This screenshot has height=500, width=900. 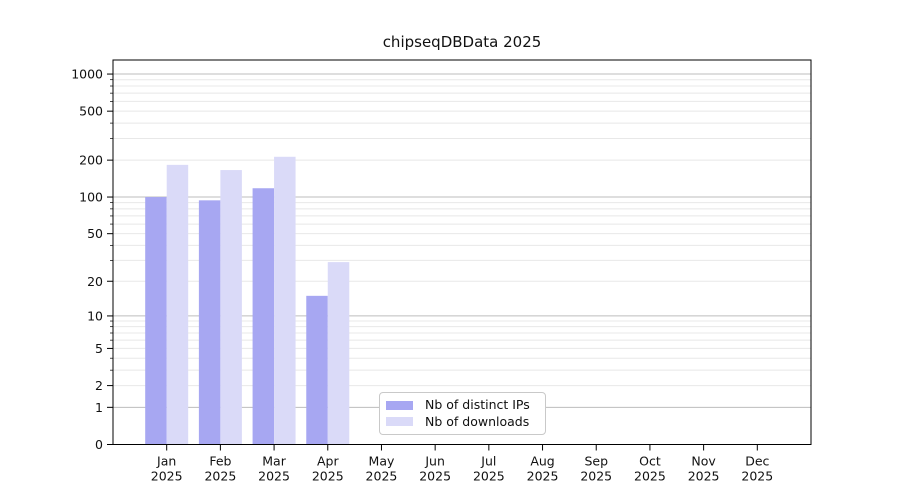 I want to click on legend-item-distinct-ips: Nb of distinct IPs, so click(x=465, y=404).